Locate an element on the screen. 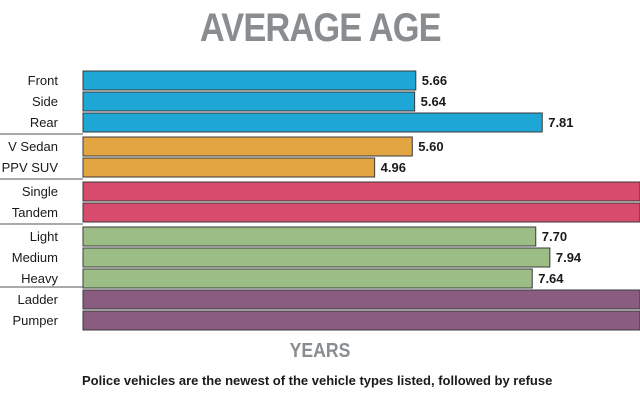 The height and width of the screenshot is (400, 640). bar-ladder is located at coordinates (361, 299).